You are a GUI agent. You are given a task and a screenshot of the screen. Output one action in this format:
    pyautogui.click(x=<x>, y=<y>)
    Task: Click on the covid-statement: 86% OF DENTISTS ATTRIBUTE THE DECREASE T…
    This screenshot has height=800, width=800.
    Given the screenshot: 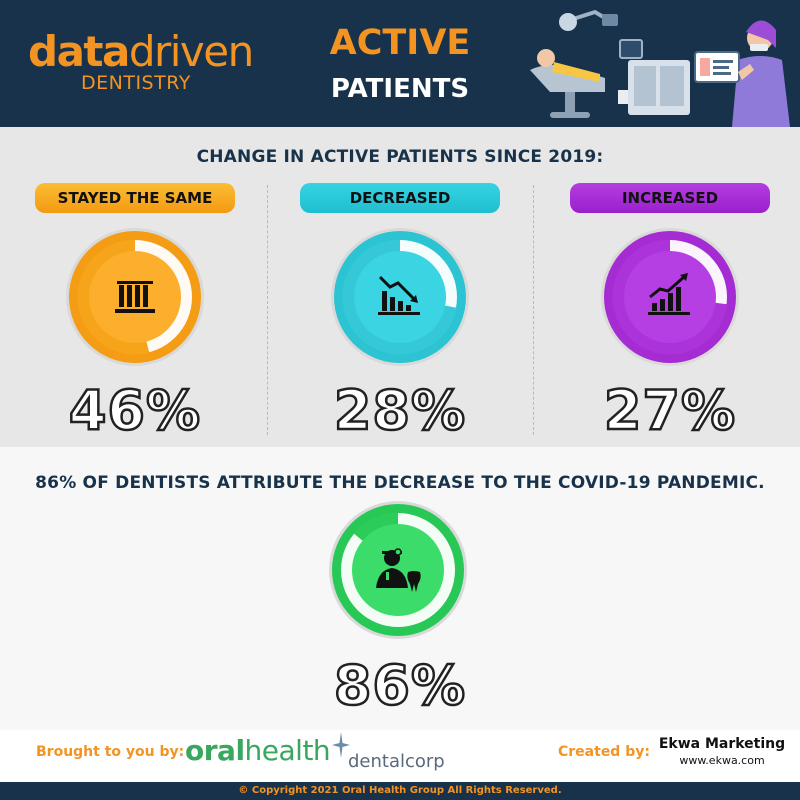 What is the action you would take?
    pyautogui.click(x=400, y=483)
    